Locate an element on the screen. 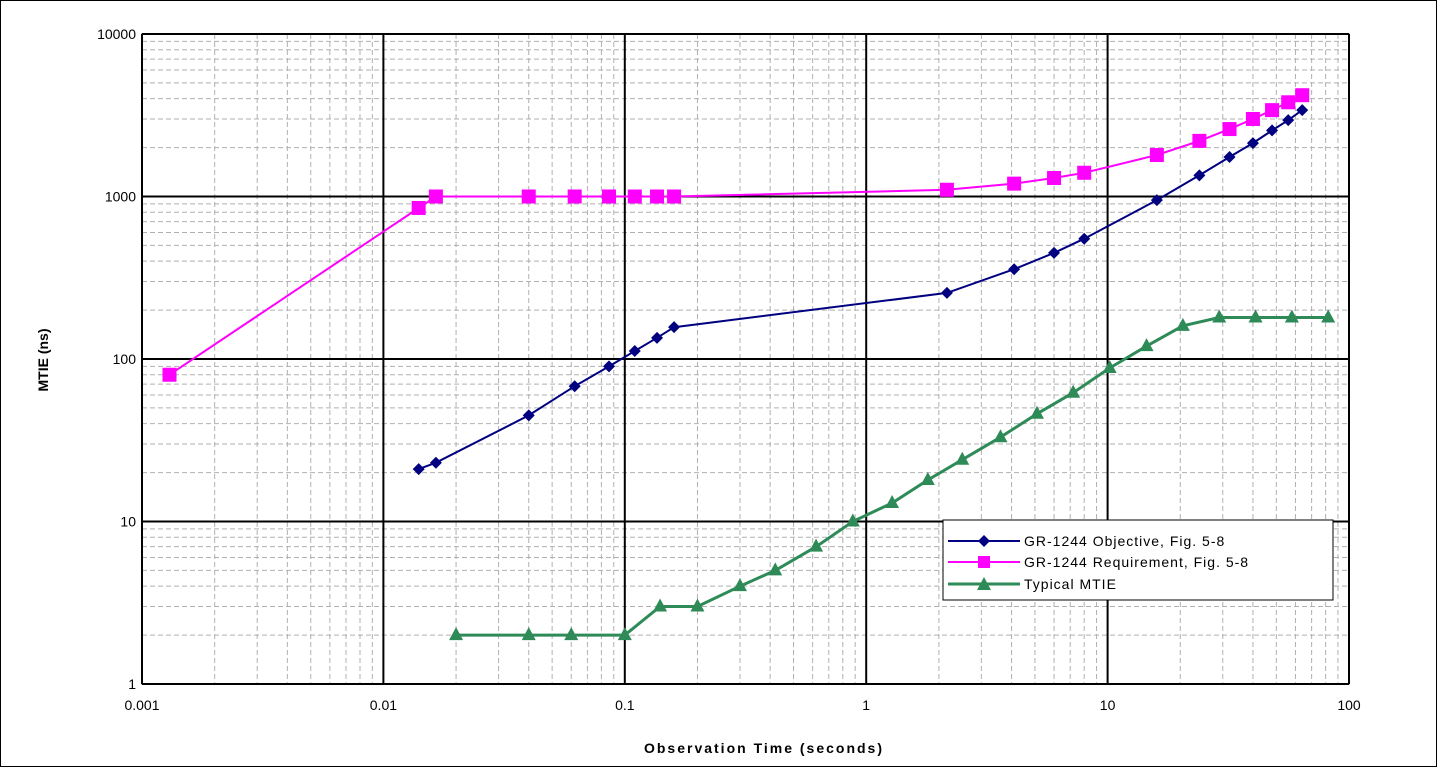  legend-item-objective: GR-1244 Objective, Fig. 5-8 is located at coordinates (1086, 541).